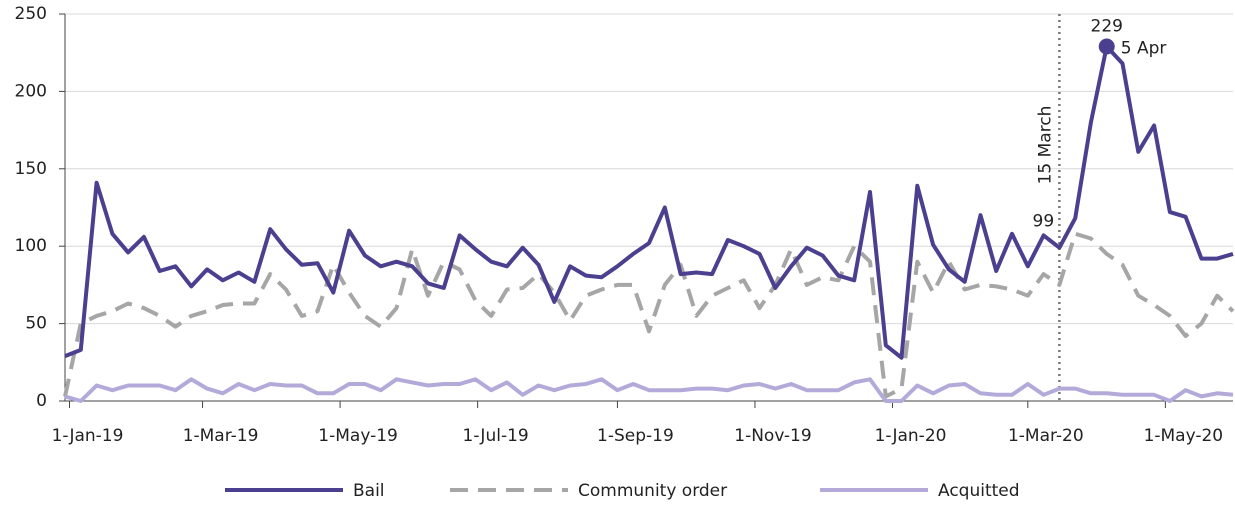 The image size is (1235, 508). Describe the element at coordinates (358, 436) in the screenshot. I see `x-tick-label: 1-May-19` at that location.